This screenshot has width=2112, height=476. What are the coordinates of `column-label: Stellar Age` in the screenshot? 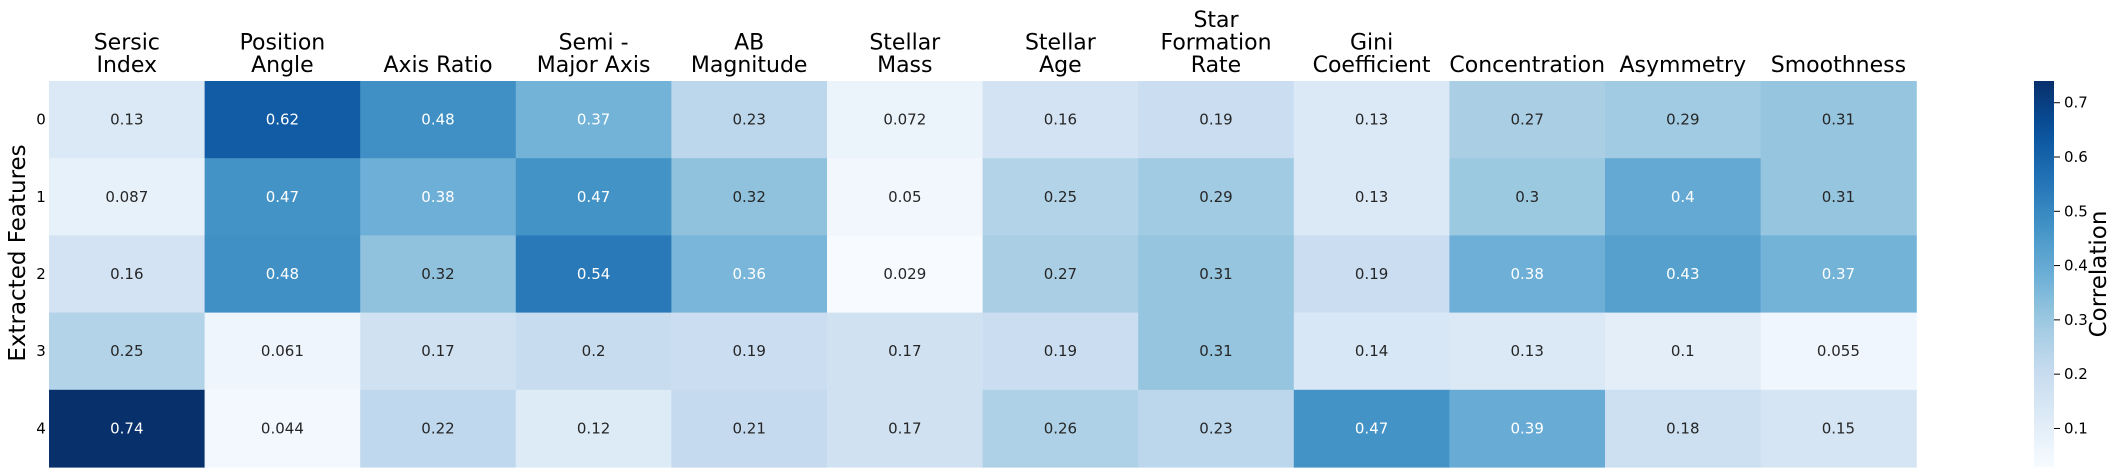 It's located at (1061, 55).